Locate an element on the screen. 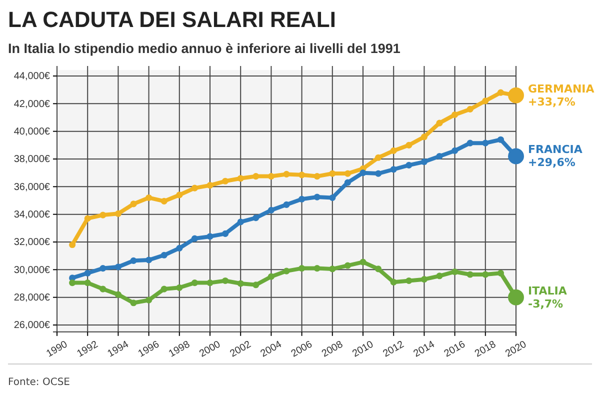  x-tick-label: 1992 is located at coordinates (87, 349).